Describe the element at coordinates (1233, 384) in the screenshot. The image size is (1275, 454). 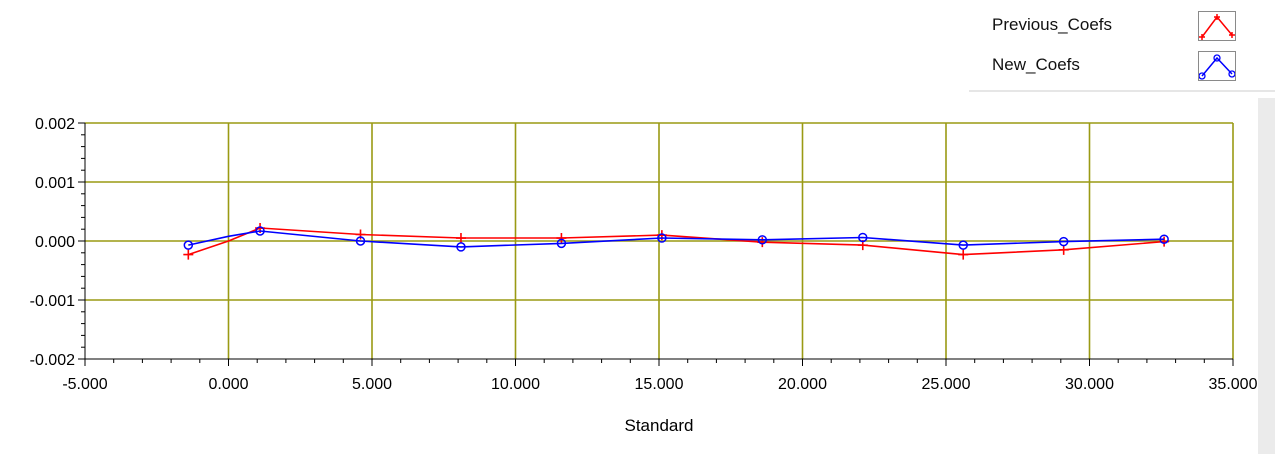
I see `x-tick-label: 35.000` at that location.